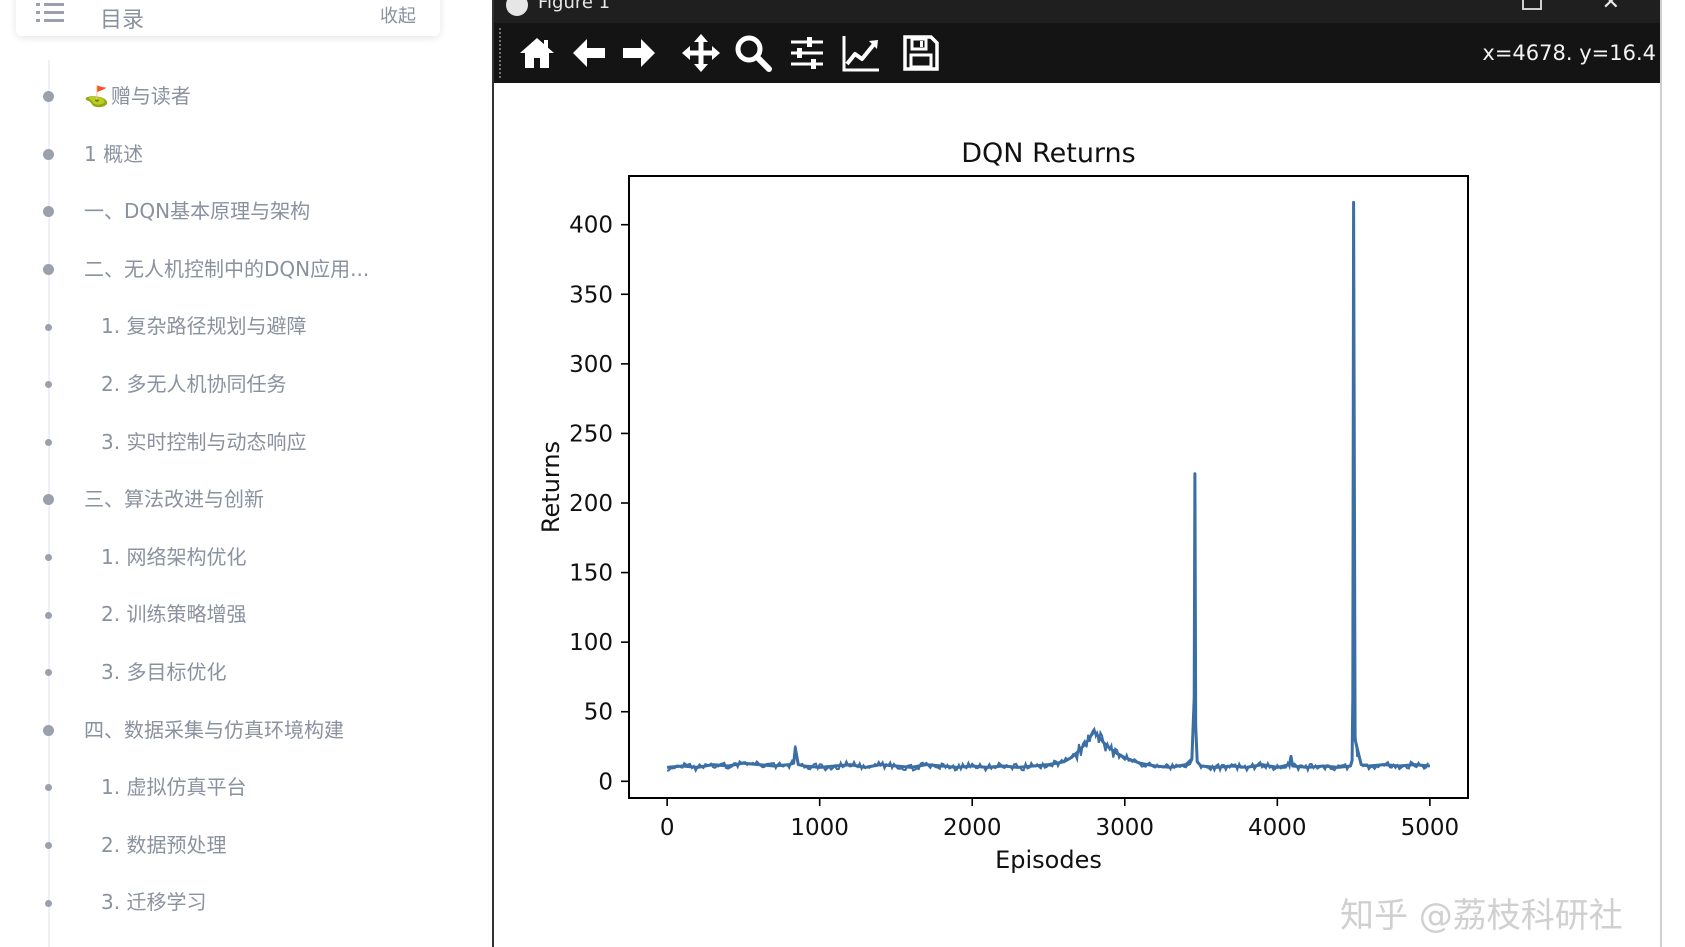 This screenshot has height=947, width=1685. I want to click on toc-item: 1 概述, so click(240, 155).